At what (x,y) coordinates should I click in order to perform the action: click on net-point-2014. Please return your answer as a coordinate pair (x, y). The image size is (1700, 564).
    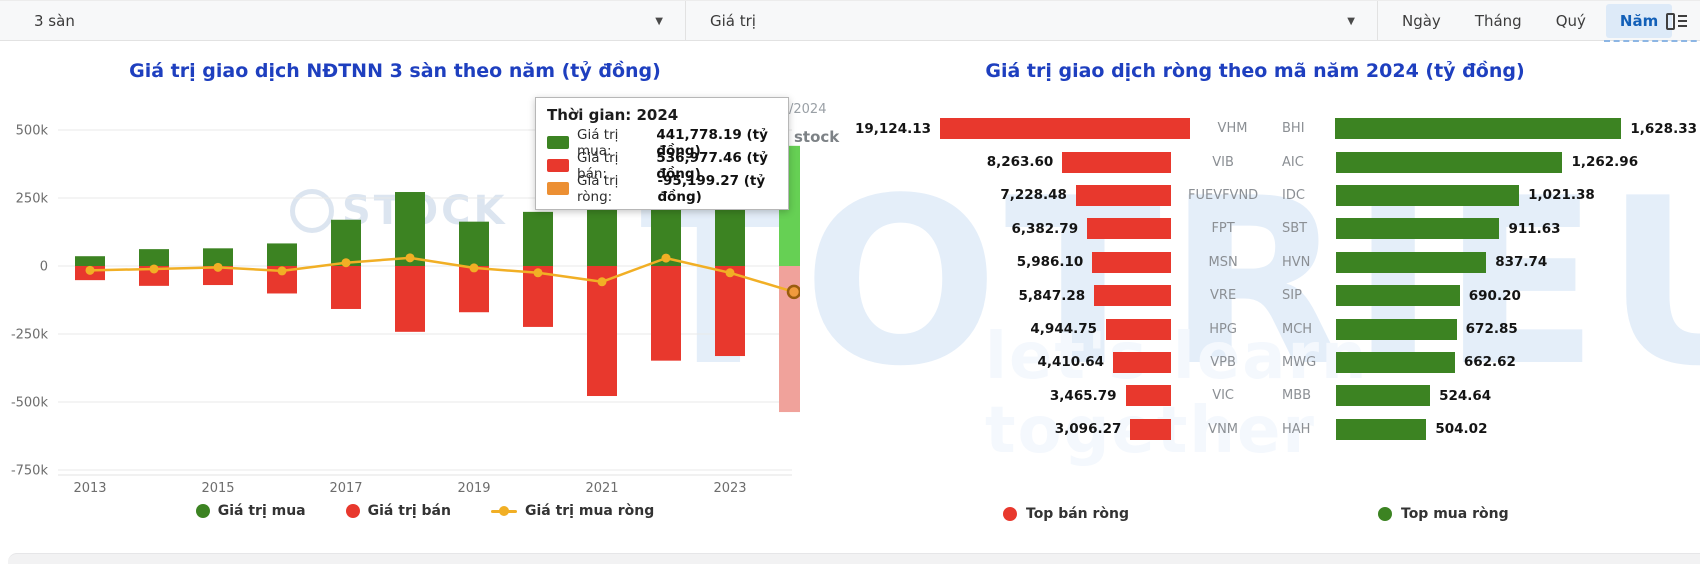
    Looking at the image, I should click on (154, 269).